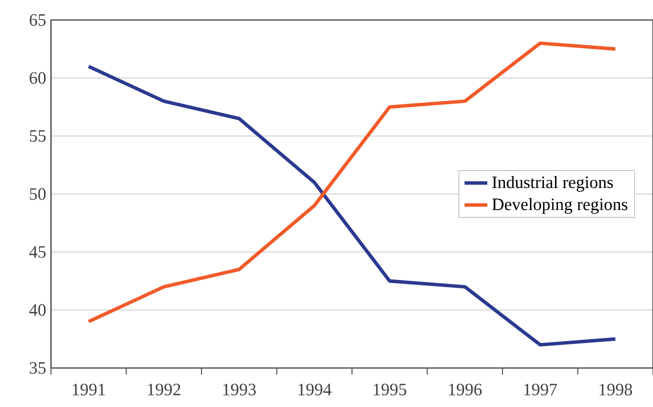 The width and height of the screenshot is (653, 407). I want to click on x-tick-label: 1996, so click(465, 390).